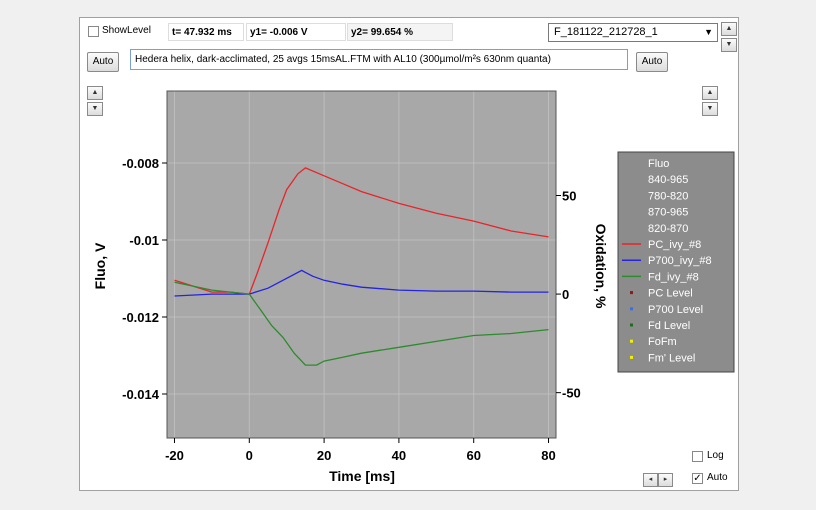 The width and height of the screenshot is (816, 510). What do you see at coordinates (548, 455) in the screenshot?
I see `x-tick-label: 80` at bounding box center [548, 455].